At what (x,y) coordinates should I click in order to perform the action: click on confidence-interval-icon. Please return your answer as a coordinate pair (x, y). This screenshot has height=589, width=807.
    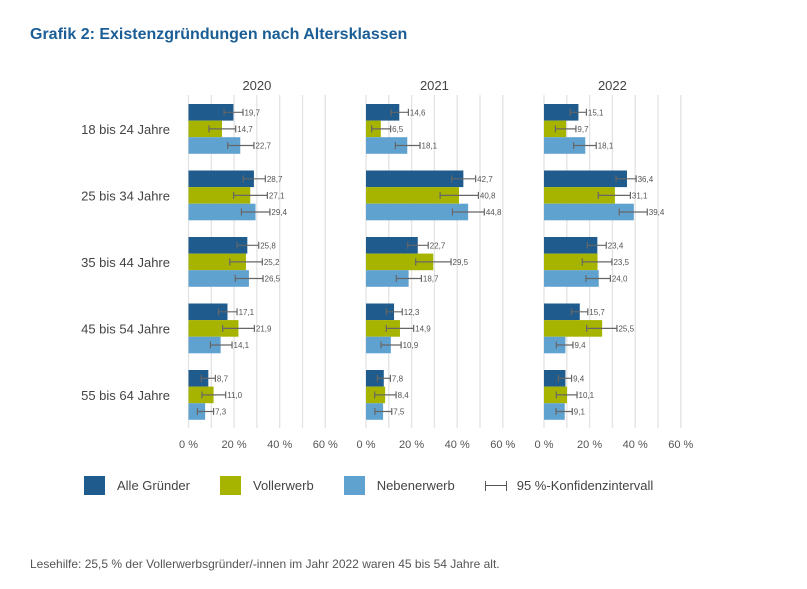
    Looking at the image, I should click on (495, 485).